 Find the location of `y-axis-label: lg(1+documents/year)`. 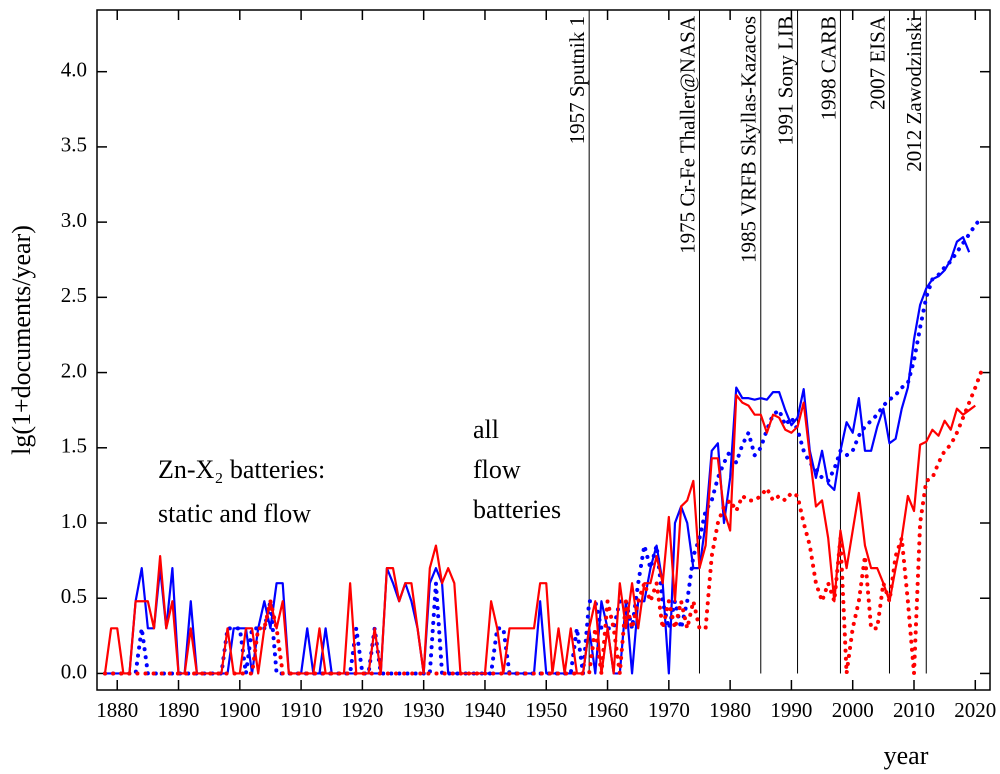

y-axis-label: lg(1+documents/year) is located at coordinates (21, 340).